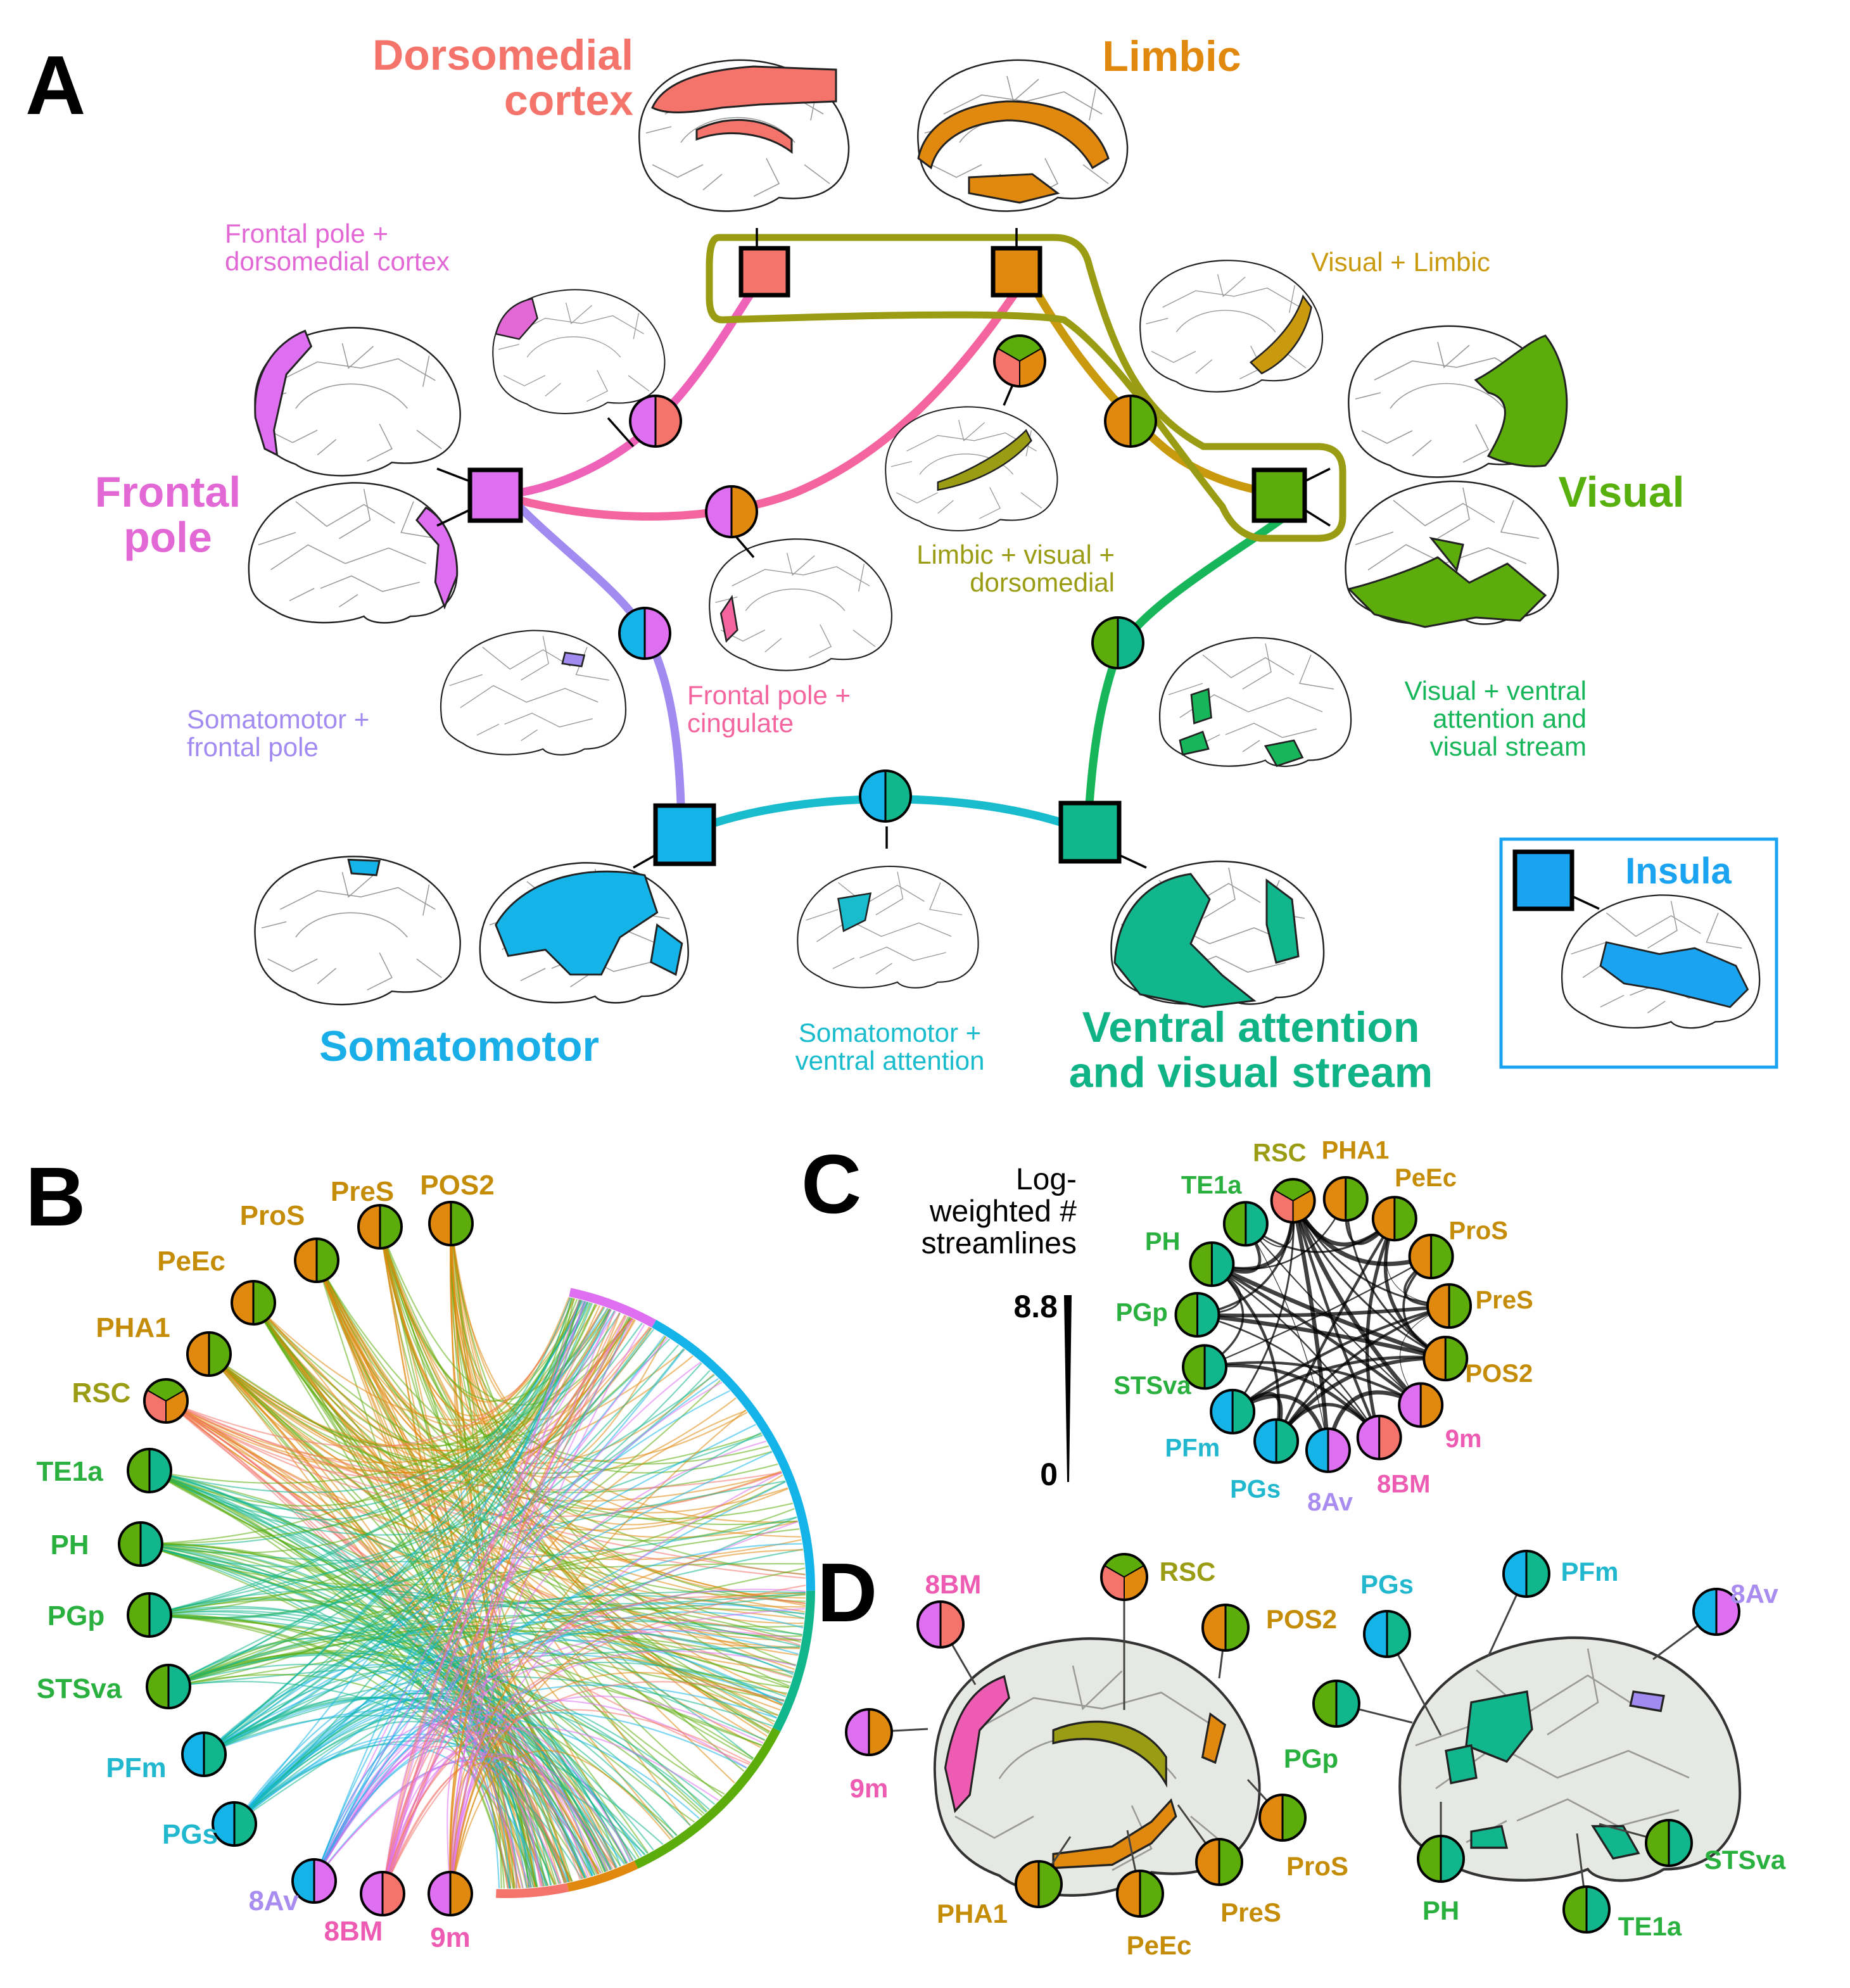 This screenshot has width=1850, height=1988. What do you see at coordinates (1403, 1485) in the screenshot?
I see `label-c-8bm: 8BM` at bounding box center [1403, 1485].